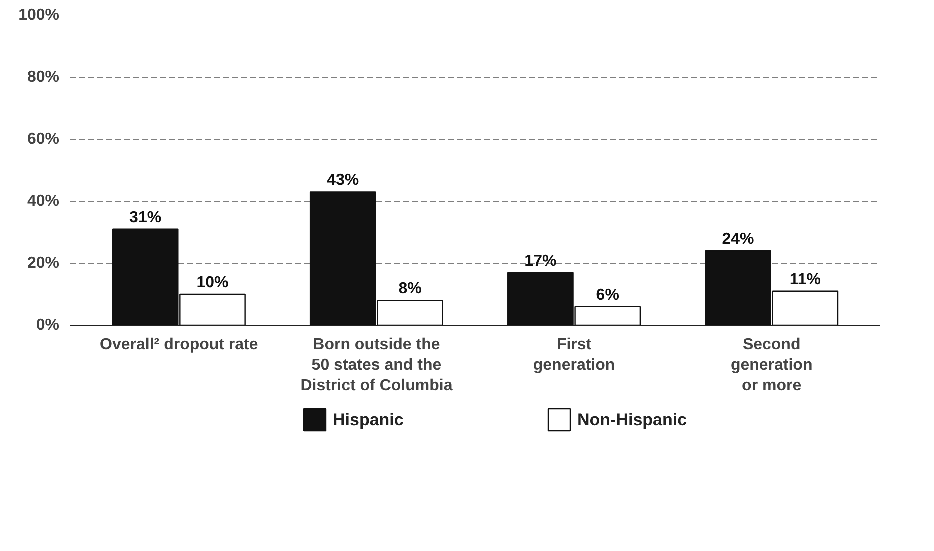 The height and width of the screenshot is (551, 934). I want to click on y-tick-label: 20%, so click(43, 263).